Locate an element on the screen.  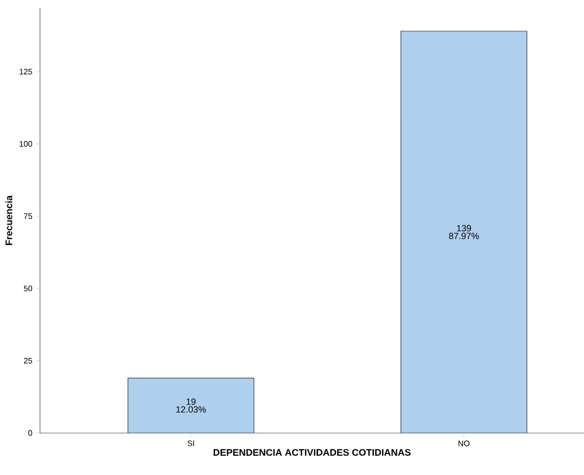
y-tick-label: 25 is located at coordinates (28, 361).